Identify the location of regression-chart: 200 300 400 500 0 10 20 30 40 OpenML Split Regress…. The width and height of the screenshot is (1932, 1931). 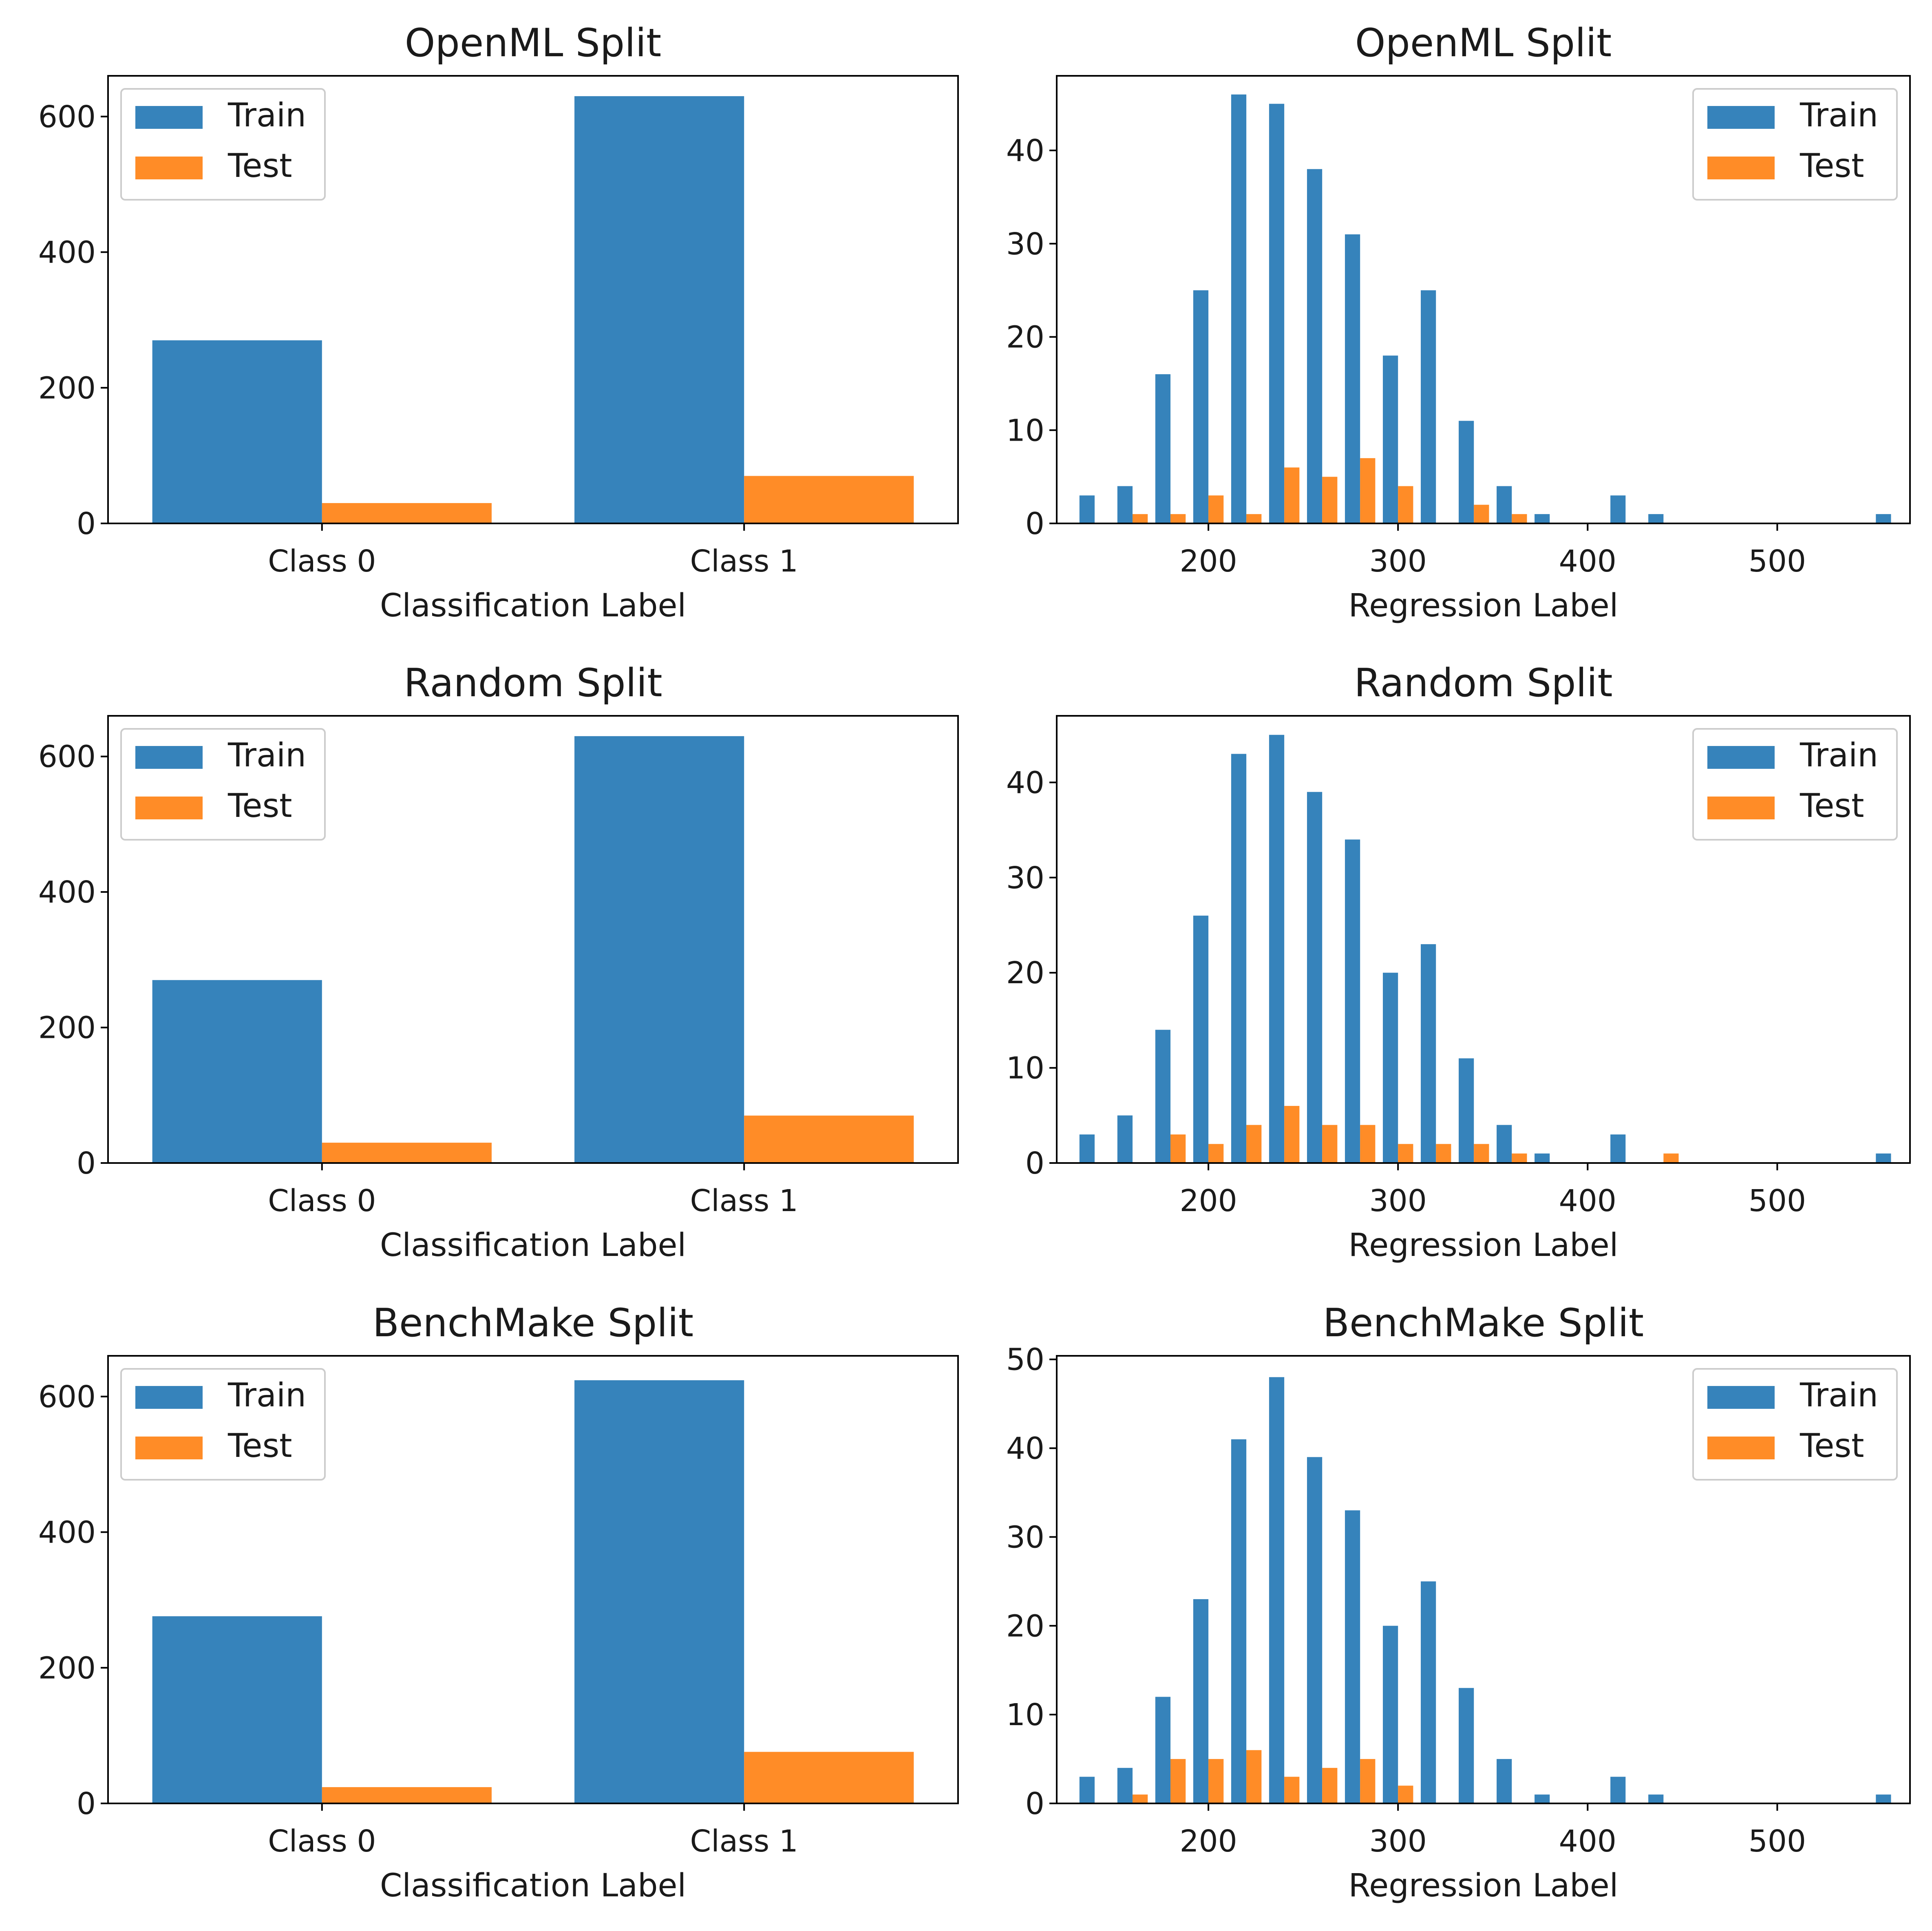
(1458, 323).